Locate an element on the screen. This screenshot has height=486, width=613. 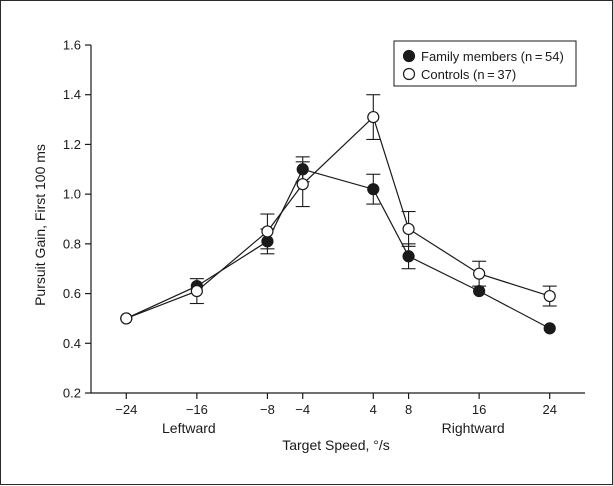
y-ticks: 0.2 0.4 0.6 0.8 1.0 1.2 1.4 1.6 is located at coordinates (77, 219).